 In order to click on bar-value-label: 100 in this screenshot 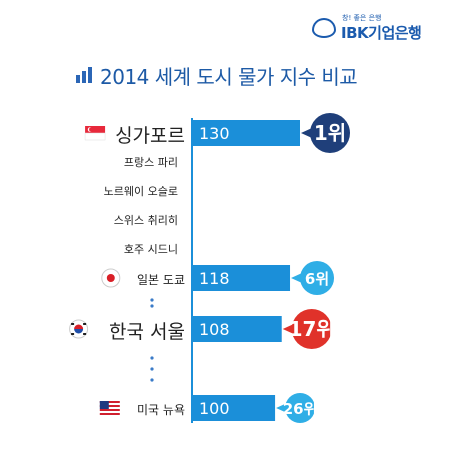, I will do `click(214, 408)`.